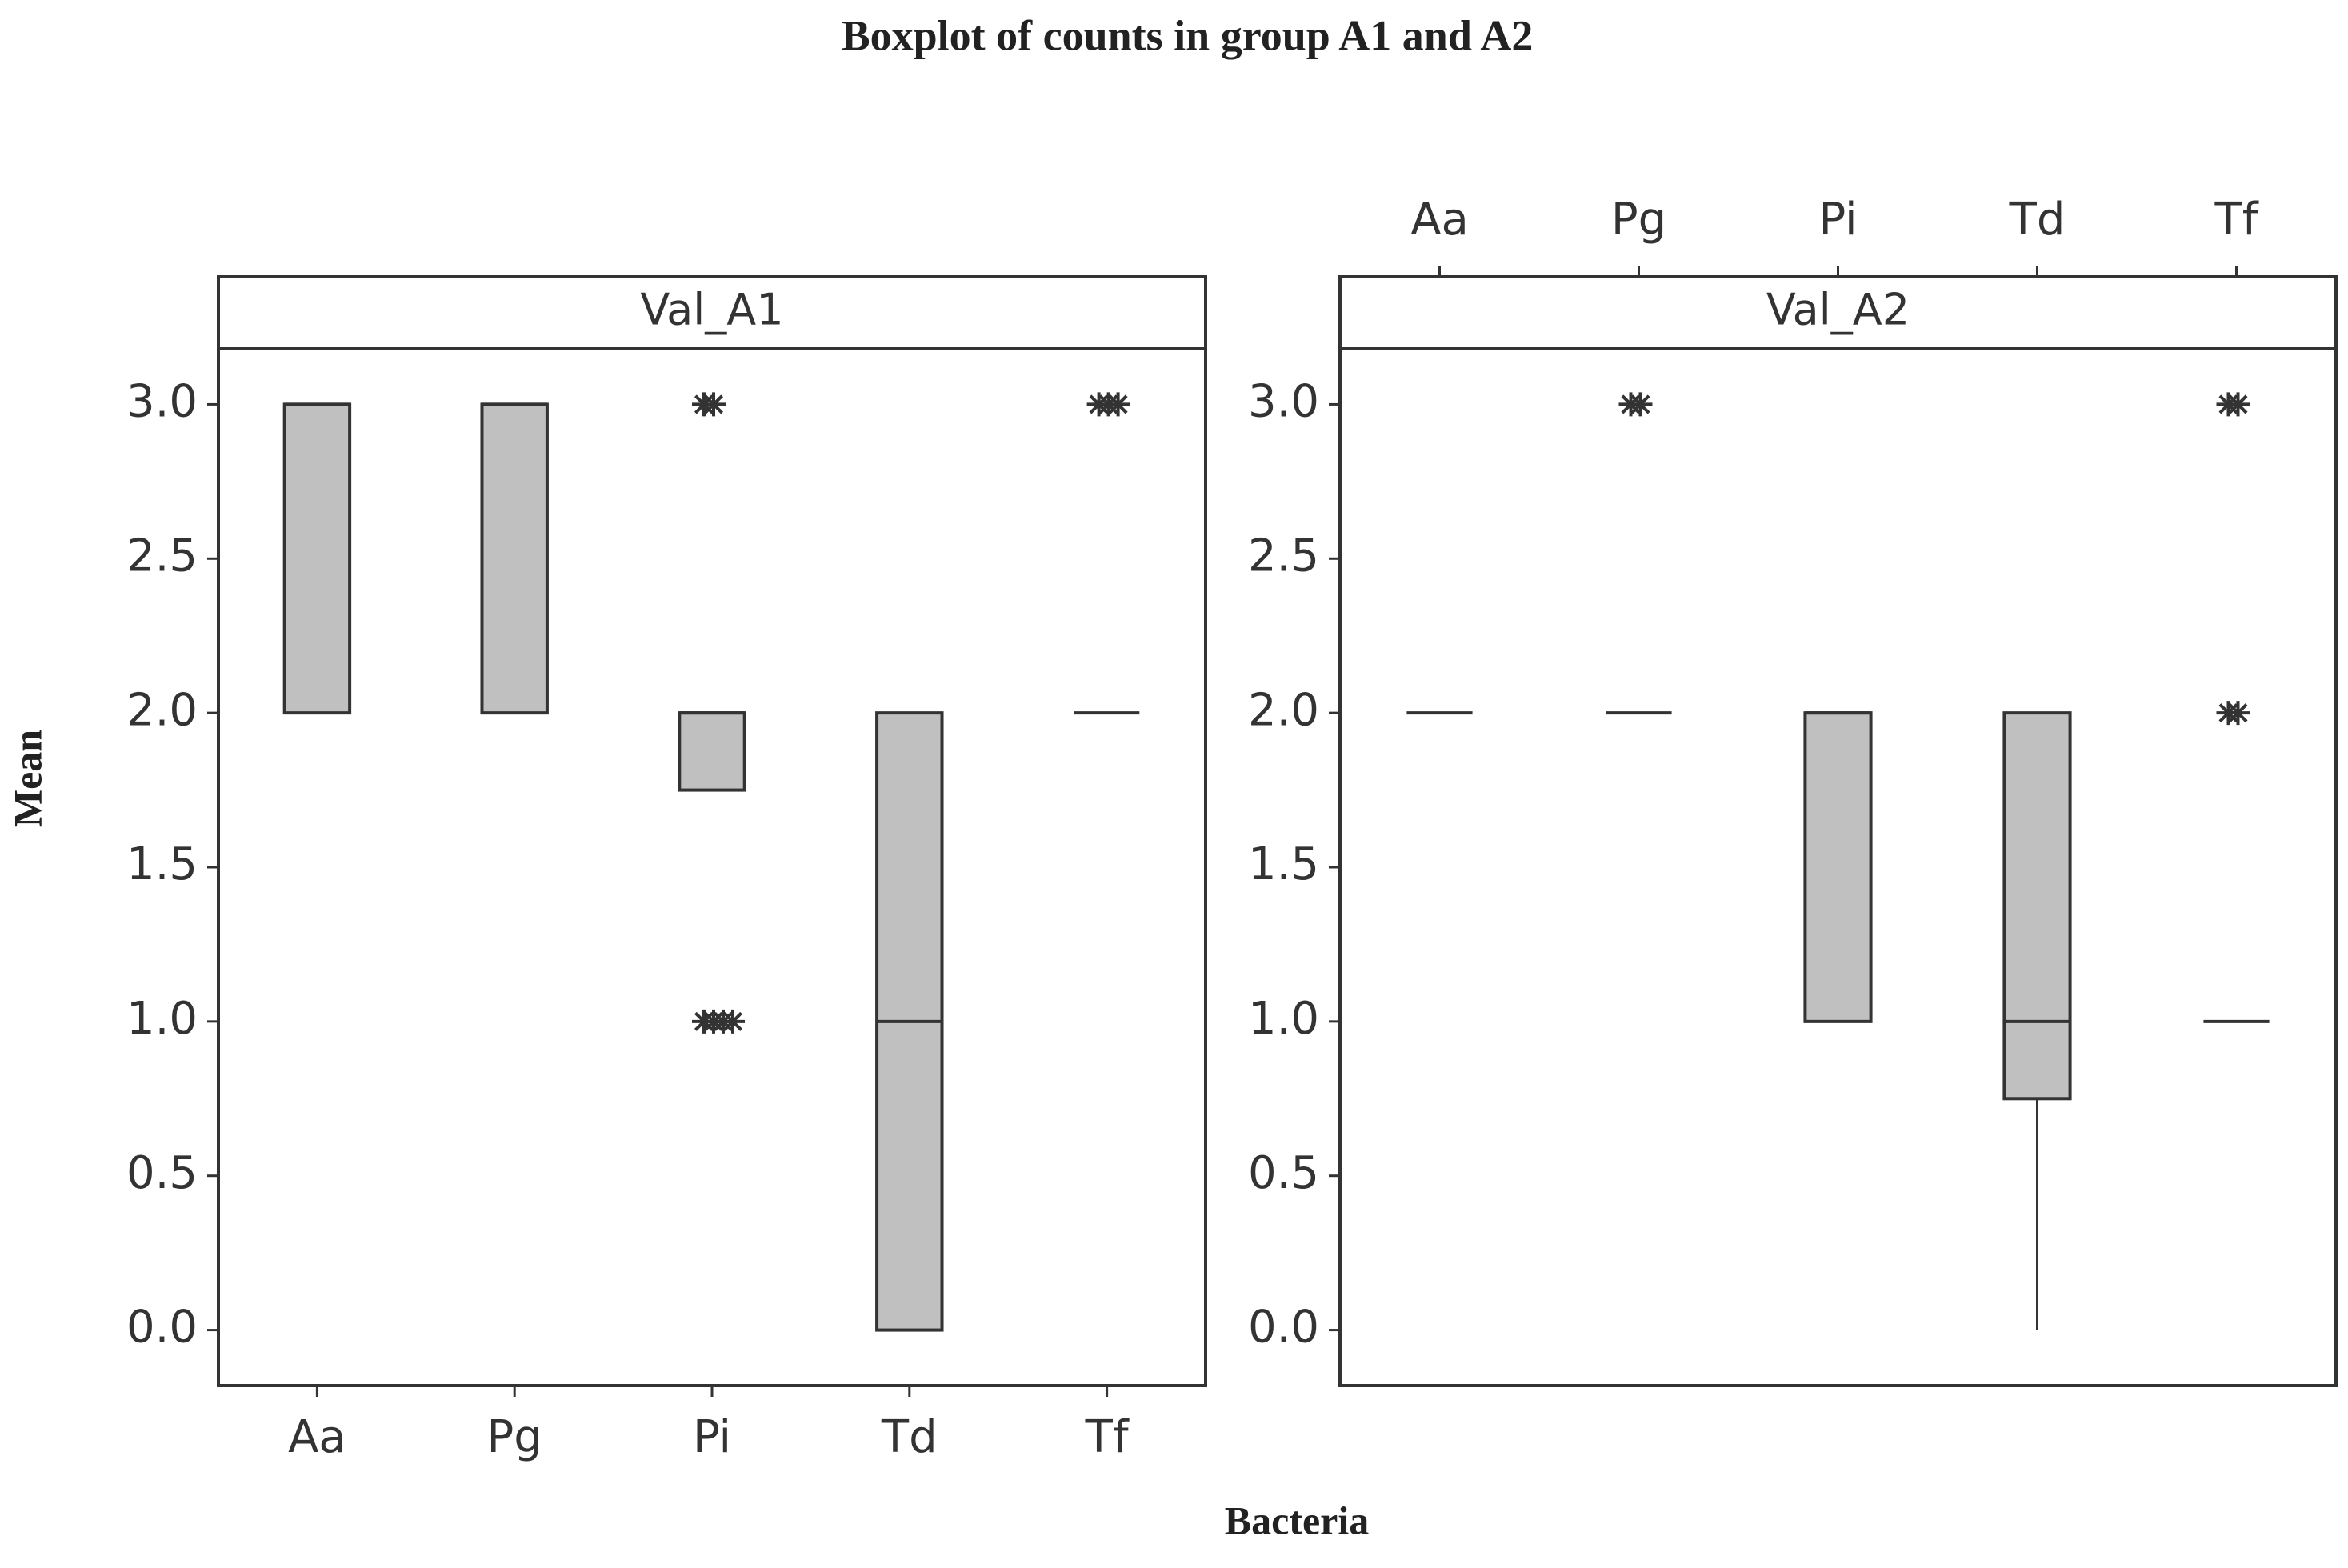 The width and height of the screenshot is (2348, 1568). I want to click on strip-label: Val_A1, so click(711, 310).